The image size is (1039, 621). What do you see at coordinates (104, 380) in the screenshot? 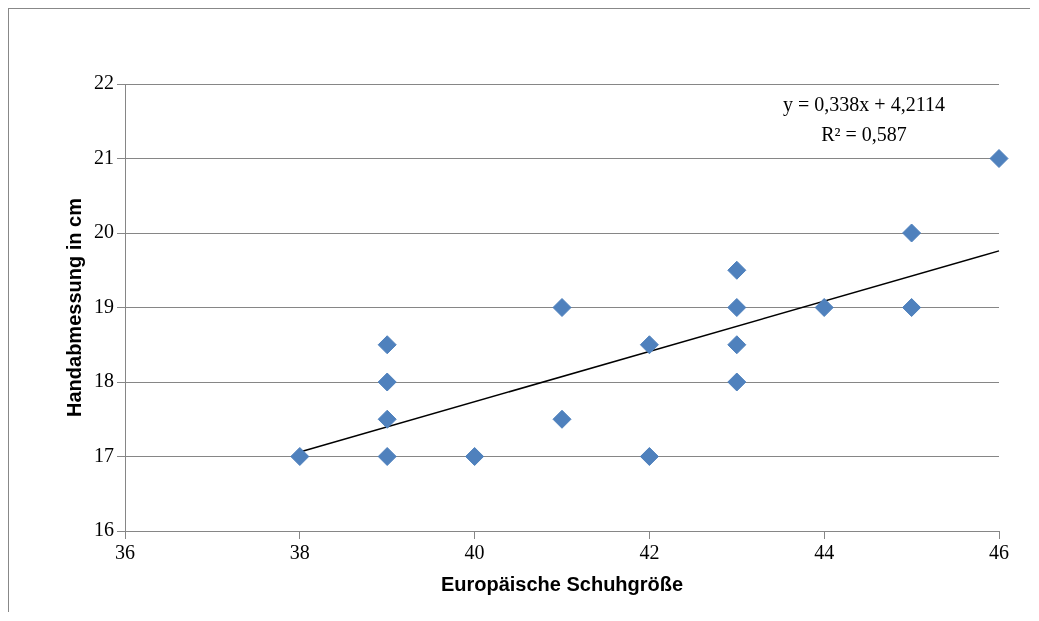
I see `y-tick-label: 18` at bounding box center [104, 380].